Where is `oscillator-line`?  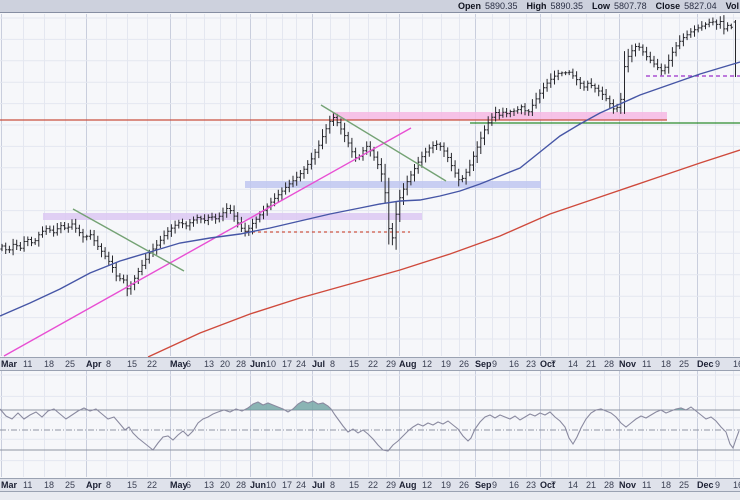
oscillator-line is located at coordinates (370, 426).